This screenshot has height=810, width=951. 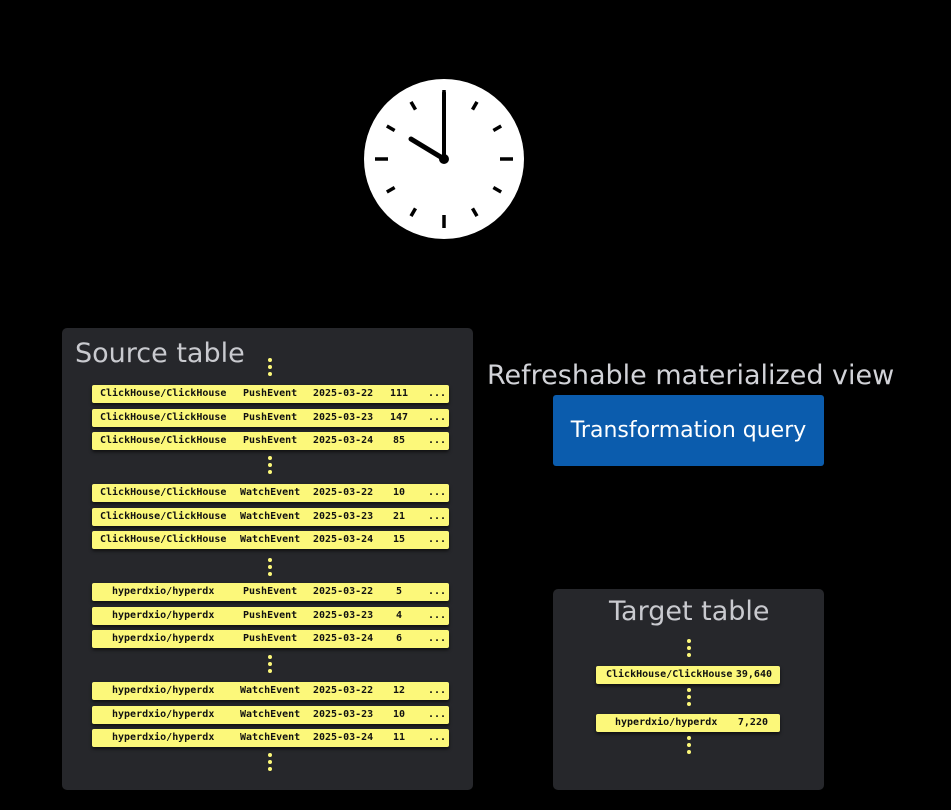 What do you see at coordinates (399, 591) in the screenshot?
I see `count-cell: 5` at bounding box center [399, 591].